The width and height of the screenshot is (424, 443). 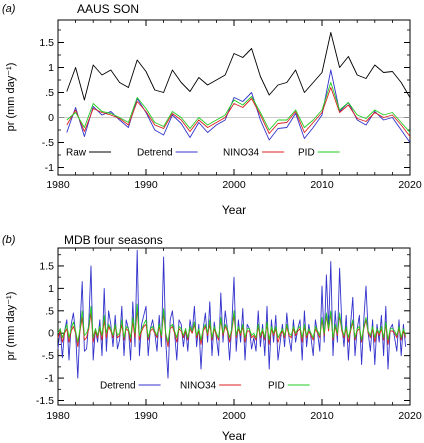 What do you see at coordinates (234, 436) in the screenshot?
I see `panel-b-xlabel: Year` at bounding box center [234, 436].